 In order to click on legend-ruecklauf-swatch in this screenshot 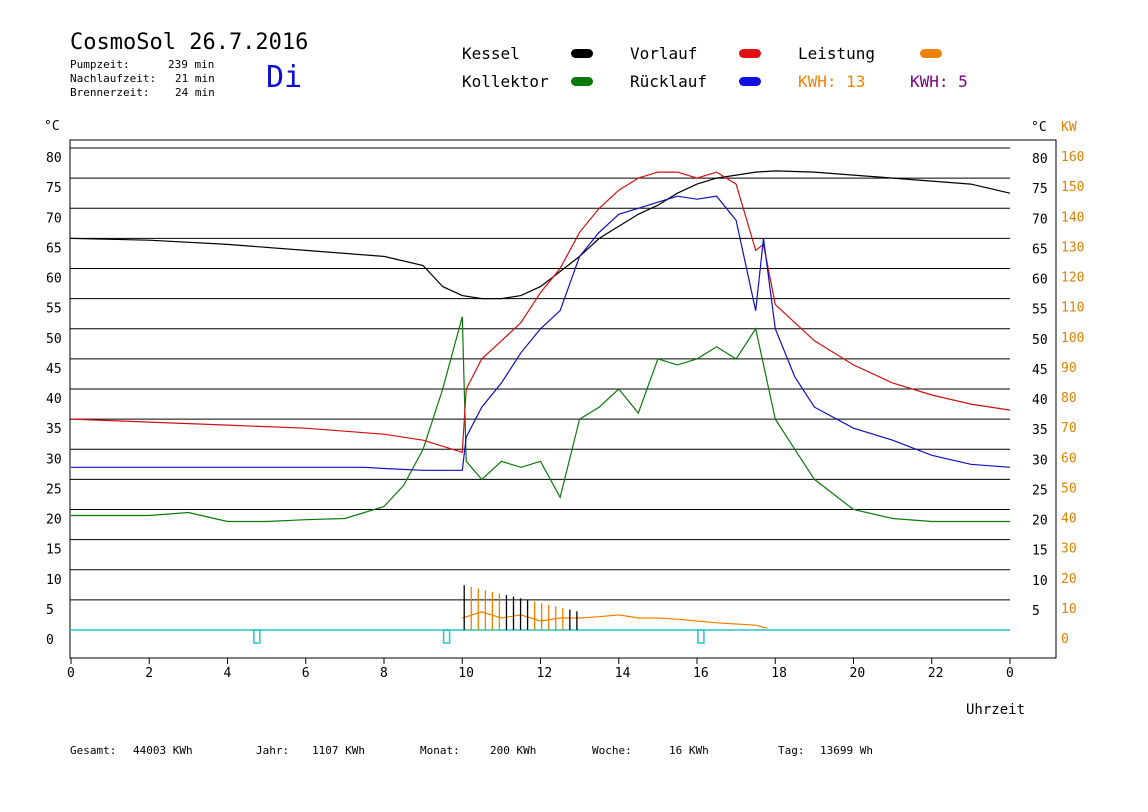, I will do `click(750, 81)`.